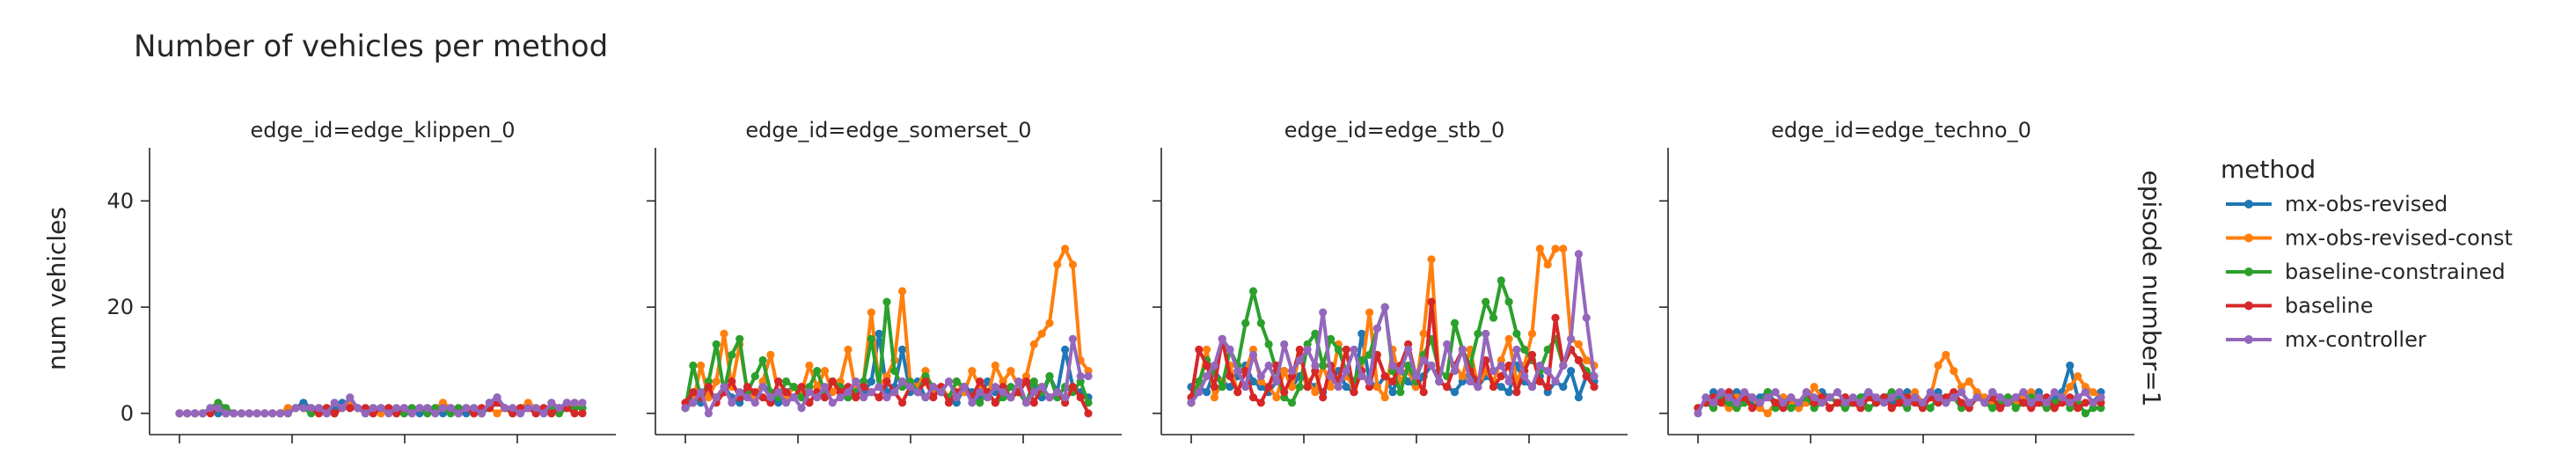 The height and width of the screenshot is (461, 2576). Describe the element at coordinates (2337, 204) in the screenshot. I see `legend-item: mx-obs-revised` at that location.